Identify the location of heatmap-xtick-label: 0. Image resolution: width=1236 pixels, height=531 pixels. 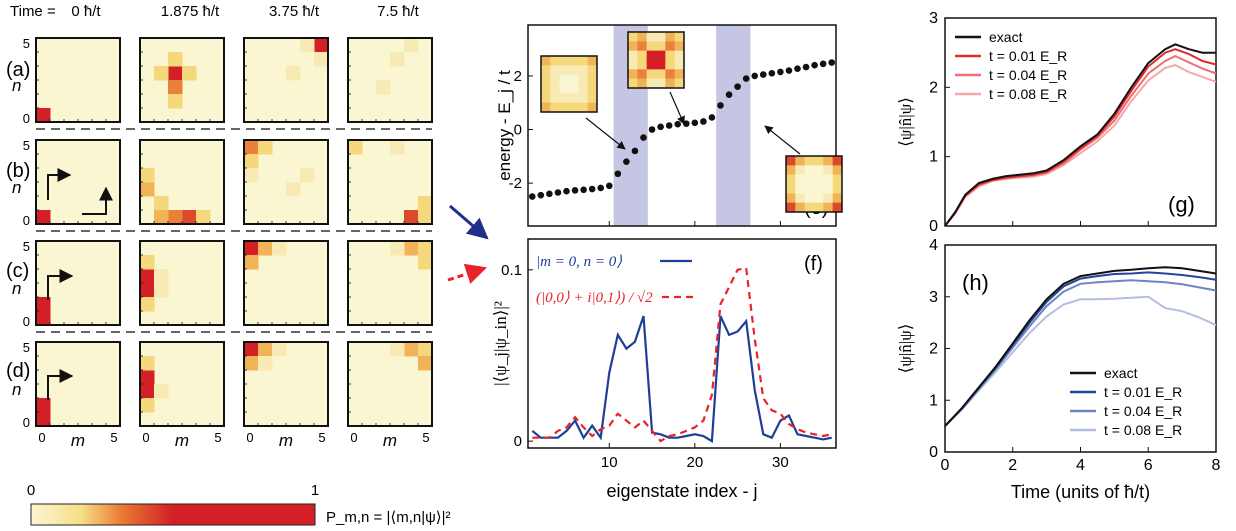
(41, 437).